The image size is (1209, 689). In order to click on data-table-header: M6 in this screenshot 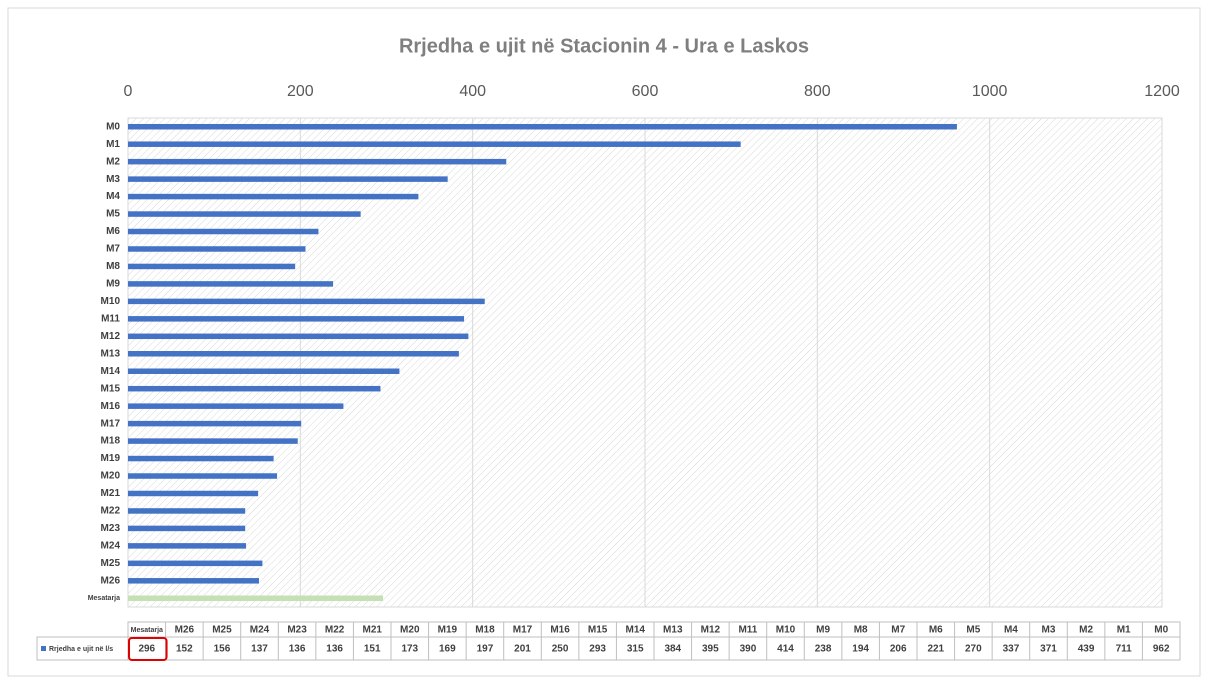, I will do `click(936, 630)`.